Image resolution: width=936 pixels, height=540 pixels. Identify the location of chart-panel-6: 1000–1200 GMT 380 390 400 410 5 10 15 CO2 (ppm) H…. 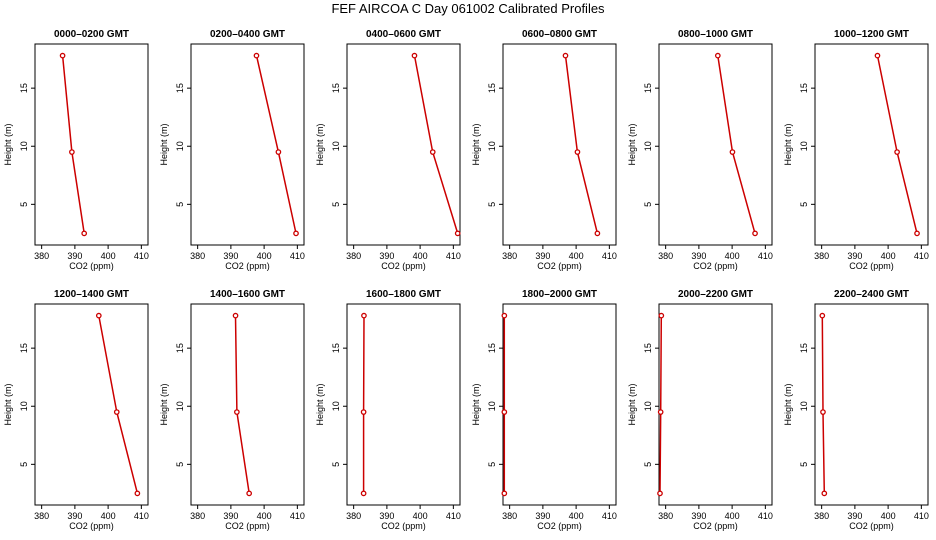
(856, 150).